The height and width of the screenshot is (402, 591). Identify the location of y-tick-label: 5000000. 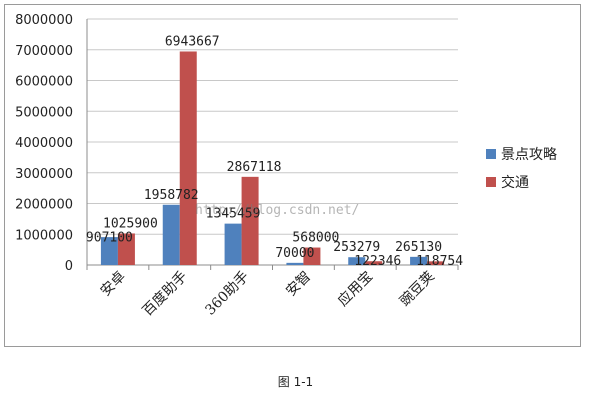
(44, 112).